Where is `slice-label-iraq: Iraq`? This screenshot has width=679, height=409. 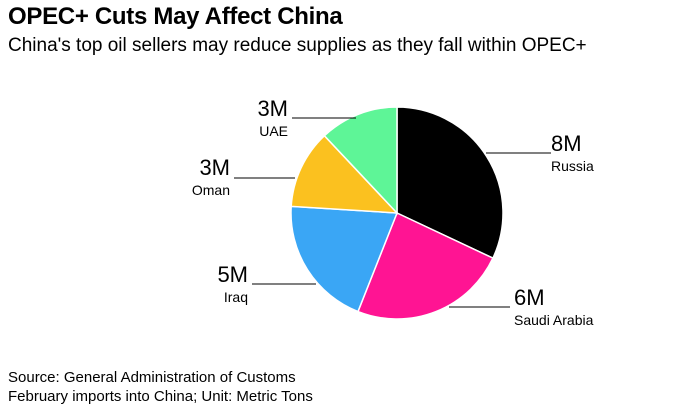
slice-label-iraq: Iraq is located at coordinates (236, 297).